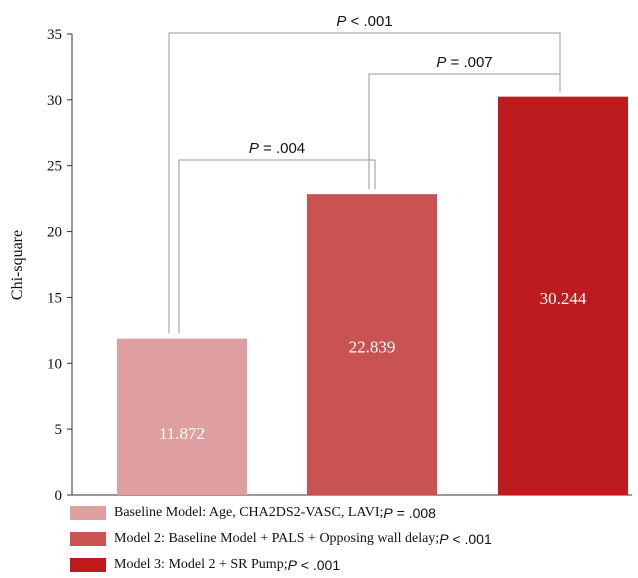 This screenshot has width=638, height=578. What do you see at coordinates (464, 62) in the screenshot?
I see `bracket-p-label: P = .007` at bounding box center [464, 62].